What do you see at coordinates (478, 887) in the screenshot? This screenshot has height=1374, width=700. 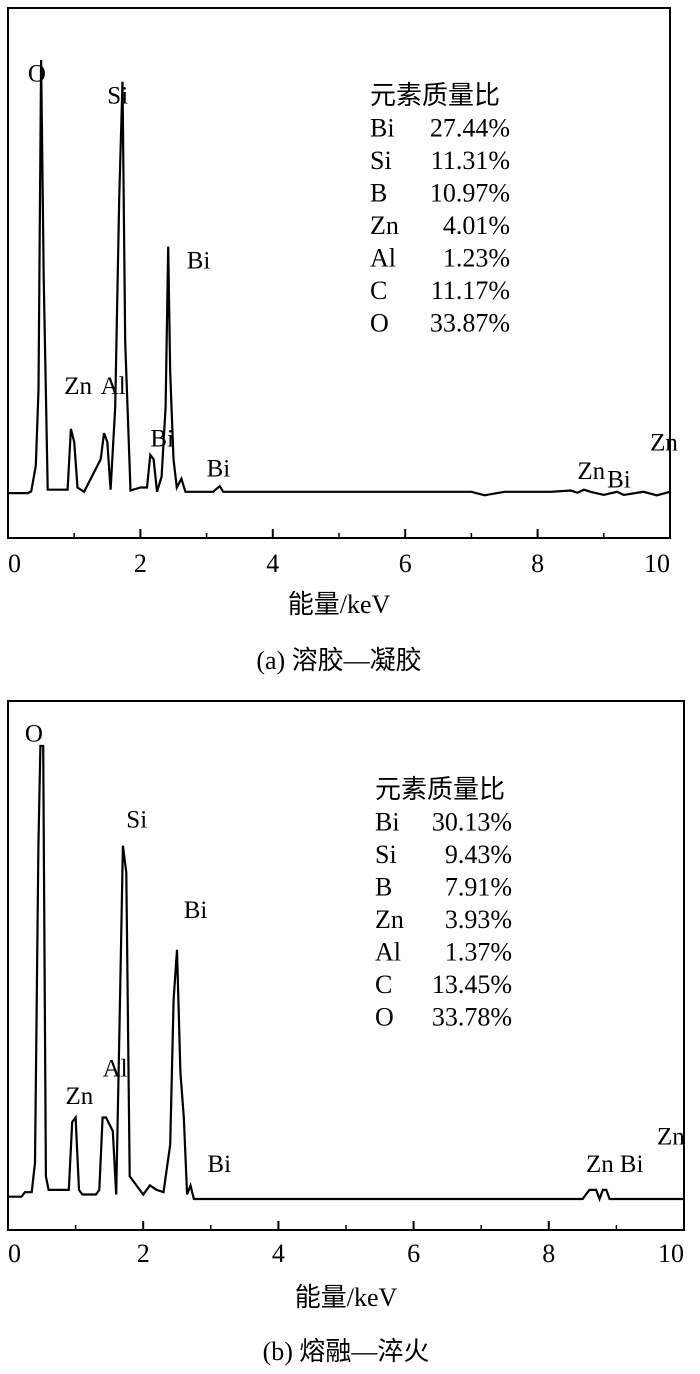 I see `composition-value: 7.91%` at bounding box center [478, 887].